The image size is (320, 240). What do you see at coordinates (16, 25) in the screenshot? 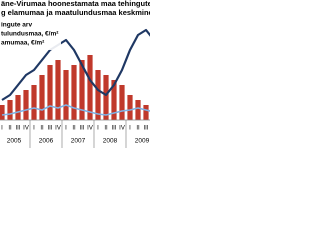
I see `legend-label: ingute arv` at bounding box center [16, 25].